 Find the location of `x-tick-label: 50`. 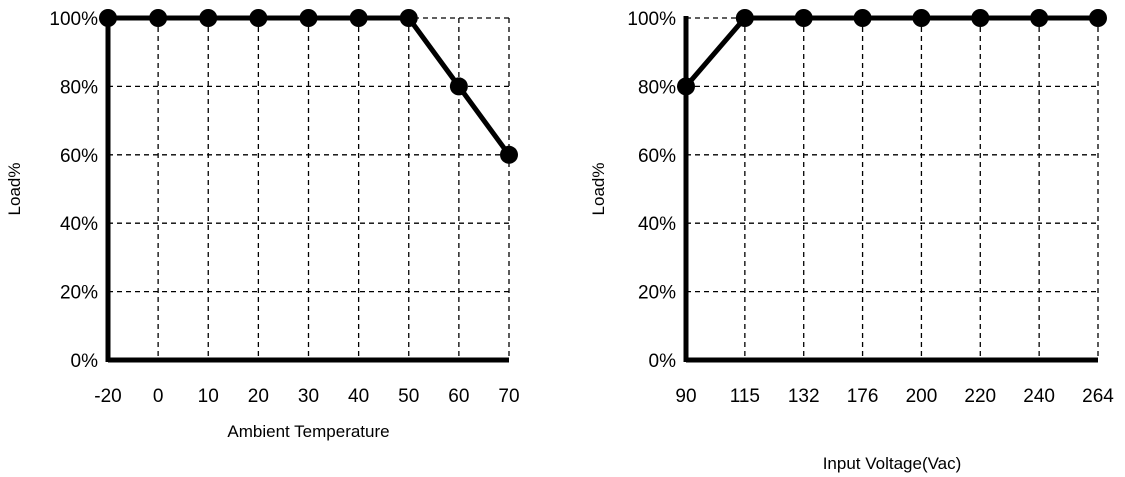

x-tick-label: 50 is located at coordinates (408, 396).